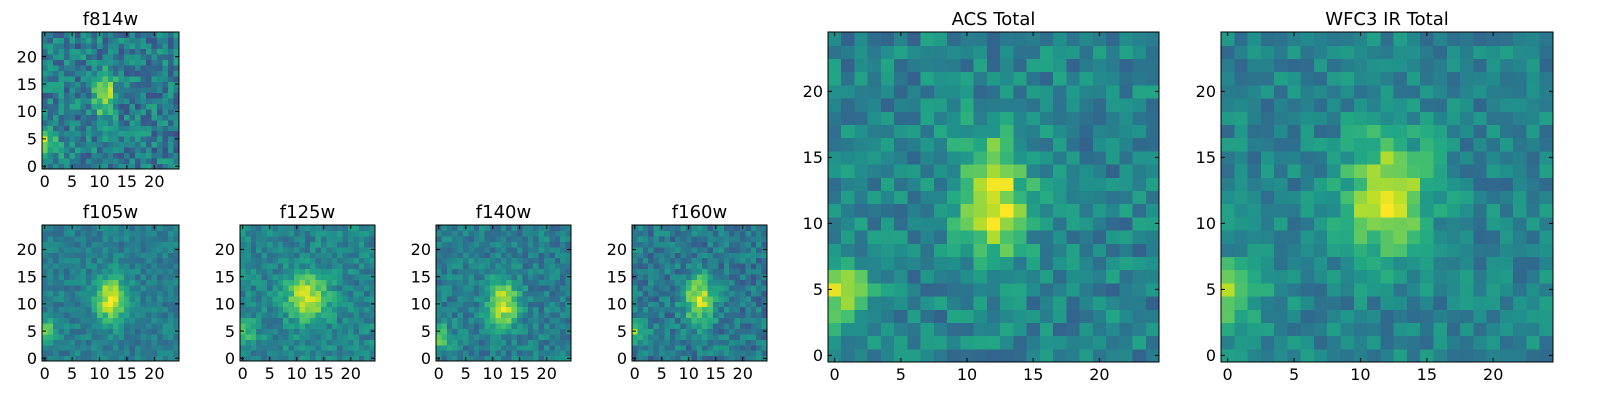 This screenshot has width=1600, height=400. I want to click on y-tick-label: 20, so click(27, 56).